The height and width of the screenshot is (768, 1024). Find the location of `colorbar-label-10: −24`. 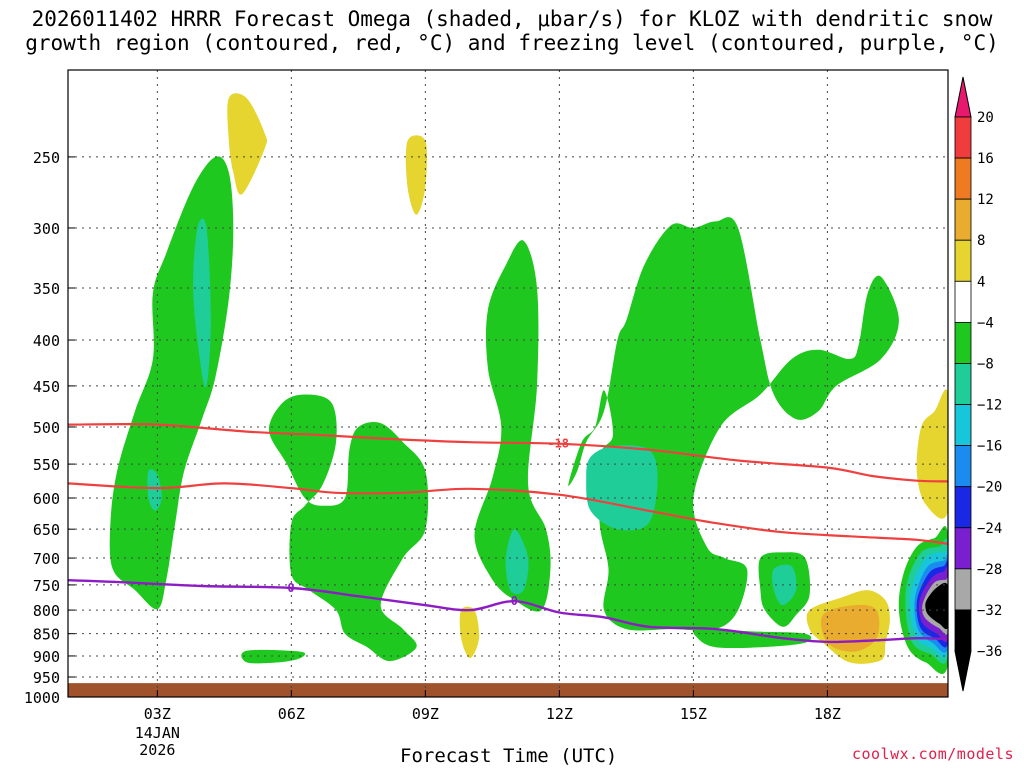

colorbar-label-10: −24 is located at coordinates (989, 529).